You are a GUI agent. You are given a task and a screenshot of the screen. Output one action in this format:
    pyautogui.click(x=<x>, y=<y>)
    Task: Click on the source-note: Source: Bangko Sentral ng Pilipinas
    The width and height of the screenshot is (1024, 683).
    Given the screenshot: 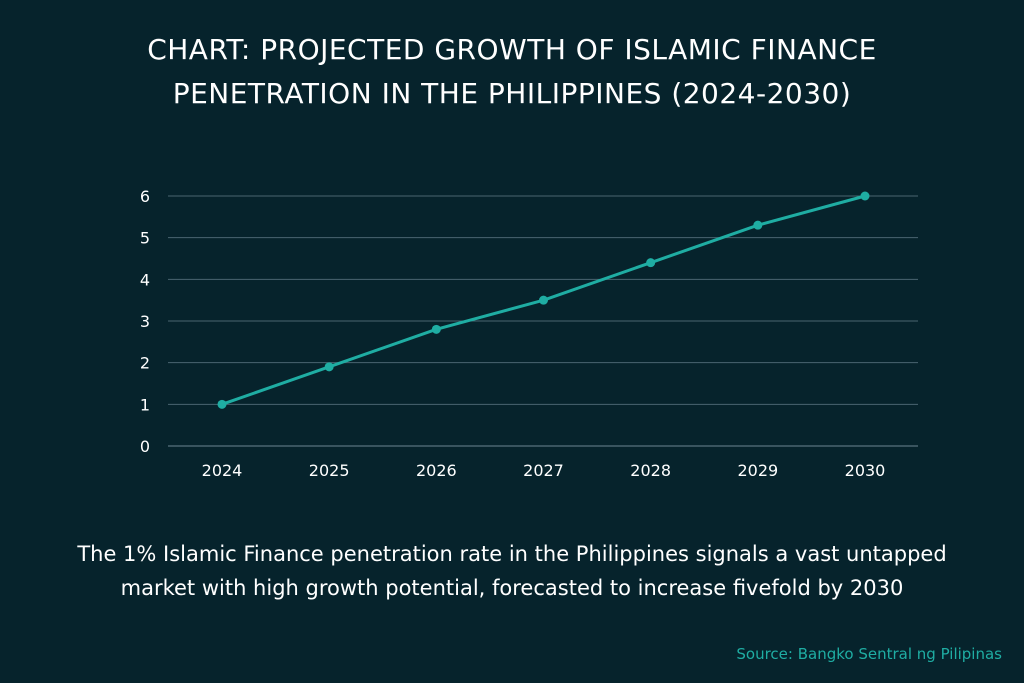 What is the action you would take?
    pyautogui.click(x=869, y=654)
    